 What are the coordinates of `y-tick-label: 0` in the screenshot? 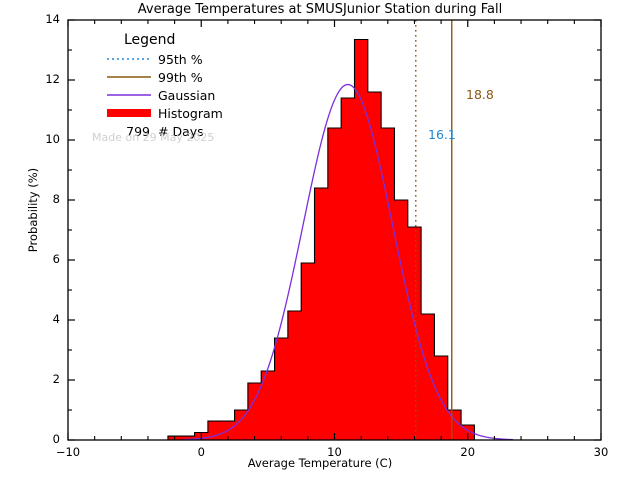 It's located at (56, 439).